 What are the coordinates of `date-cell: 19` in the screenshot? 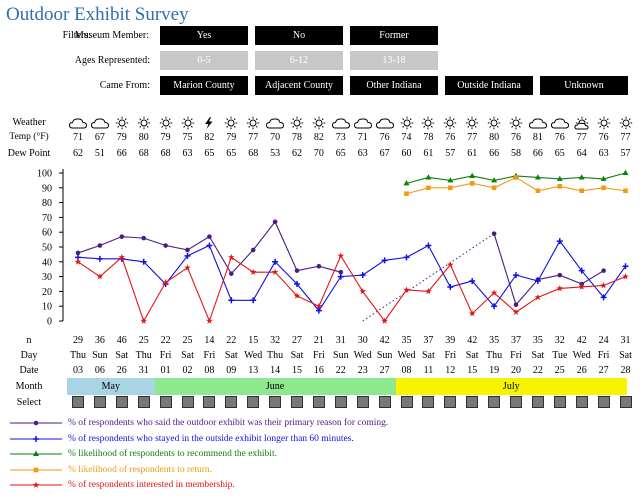 It's located at (494, 370).